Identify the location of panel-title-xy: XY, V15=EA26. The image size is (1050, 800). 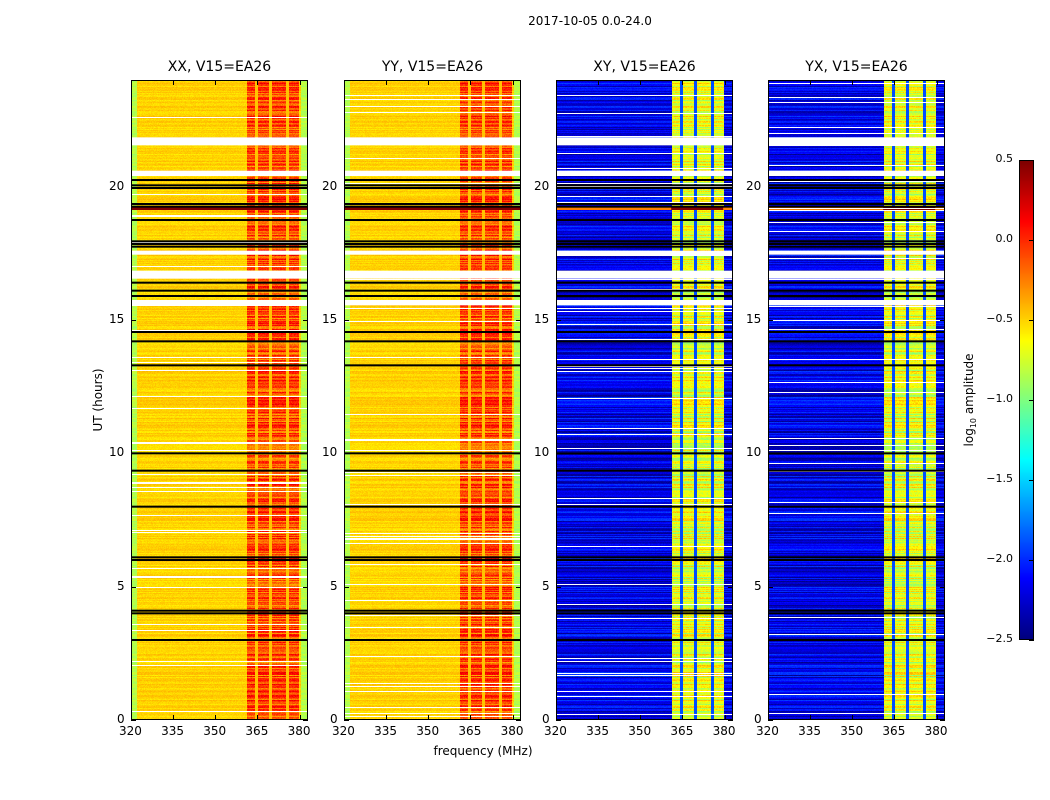
(644, 67).